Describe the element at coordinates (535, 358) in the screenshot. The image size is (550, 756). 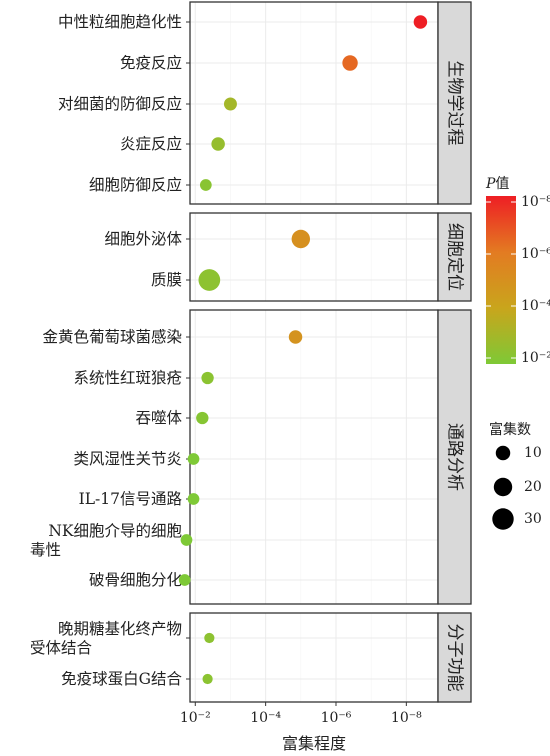
I see `color-legend-label: 10⁻²` at that location.